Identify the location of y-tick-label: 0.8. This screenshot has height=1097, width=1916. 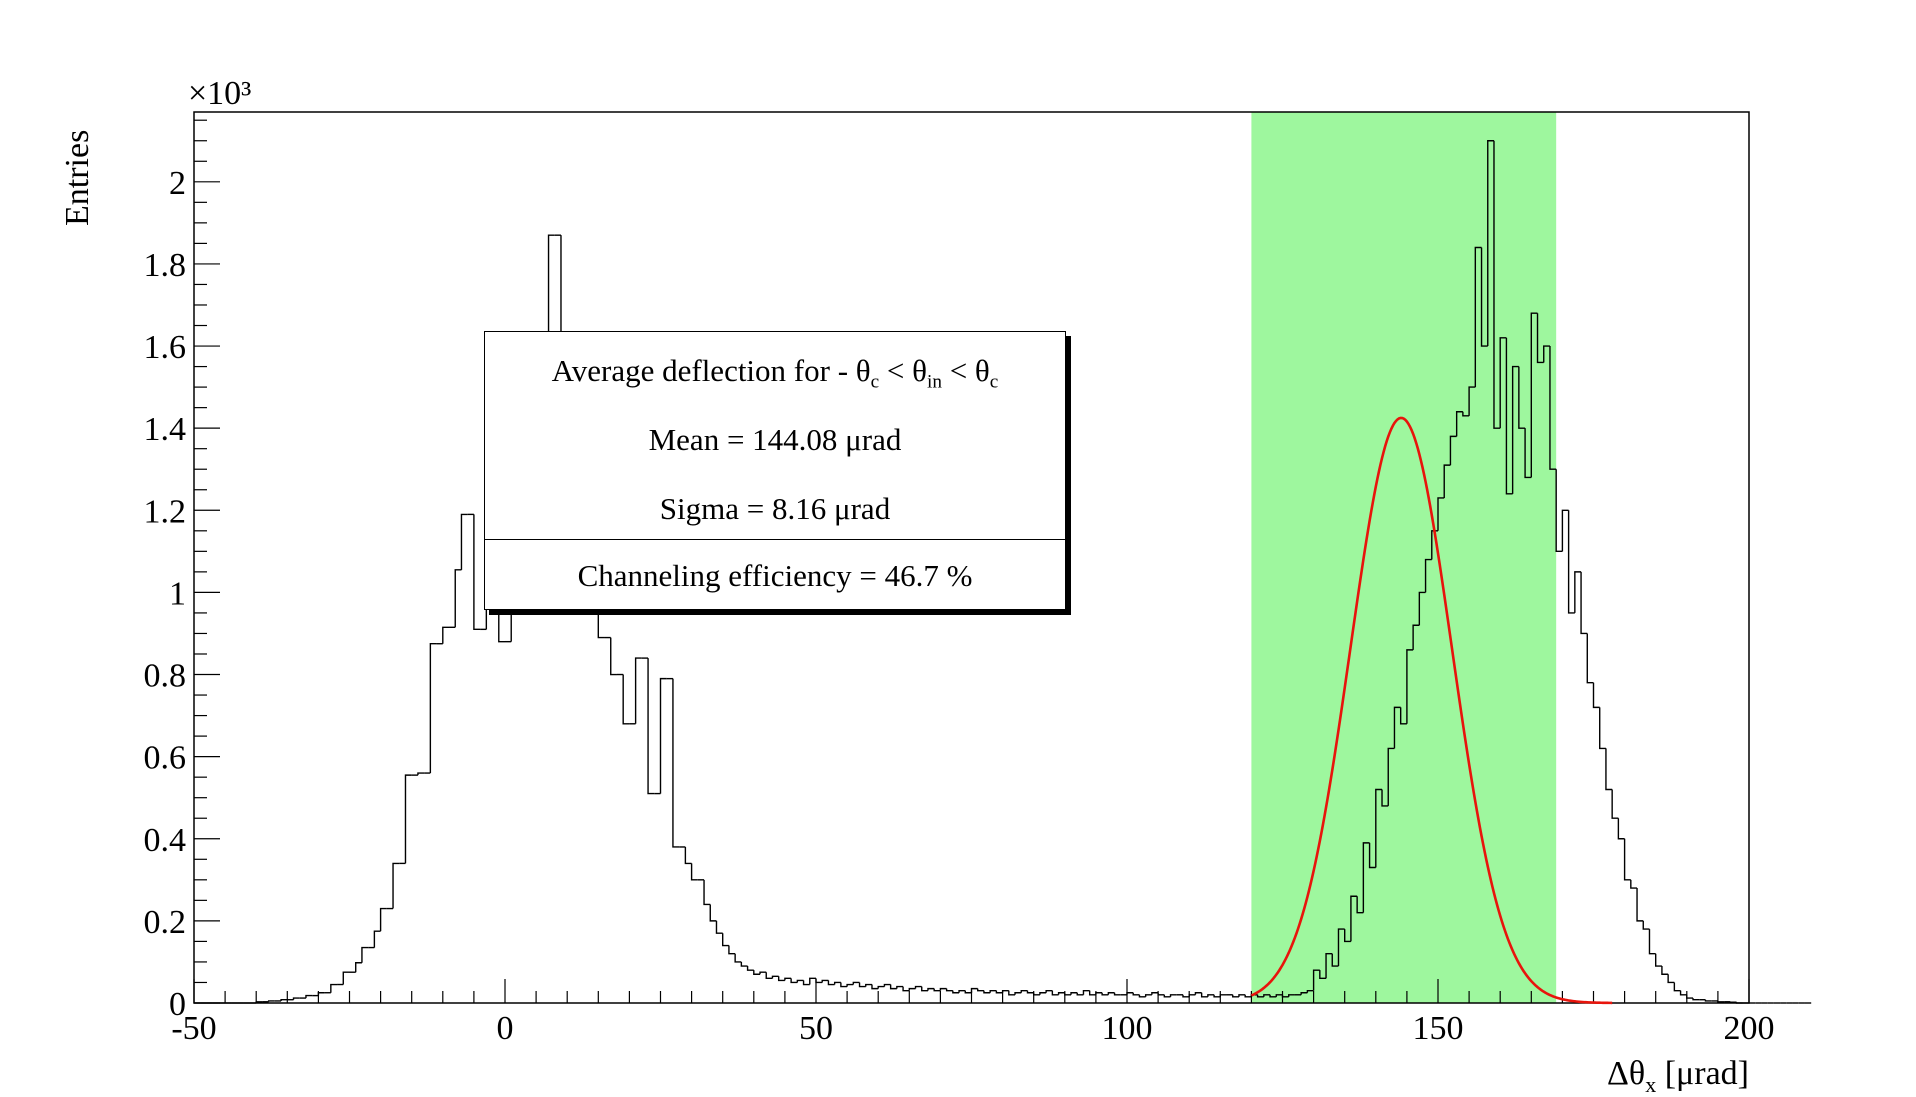
(165, 676).